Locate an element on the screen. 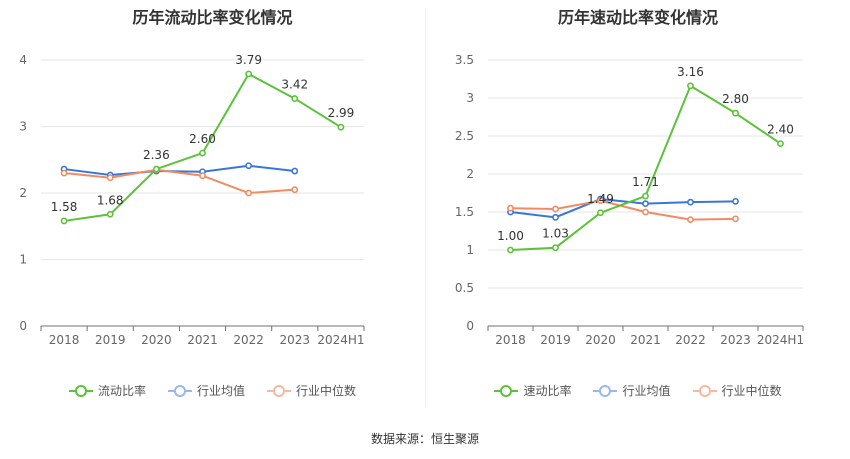  data-label: 2.36 is located at coordinates (156, 155).